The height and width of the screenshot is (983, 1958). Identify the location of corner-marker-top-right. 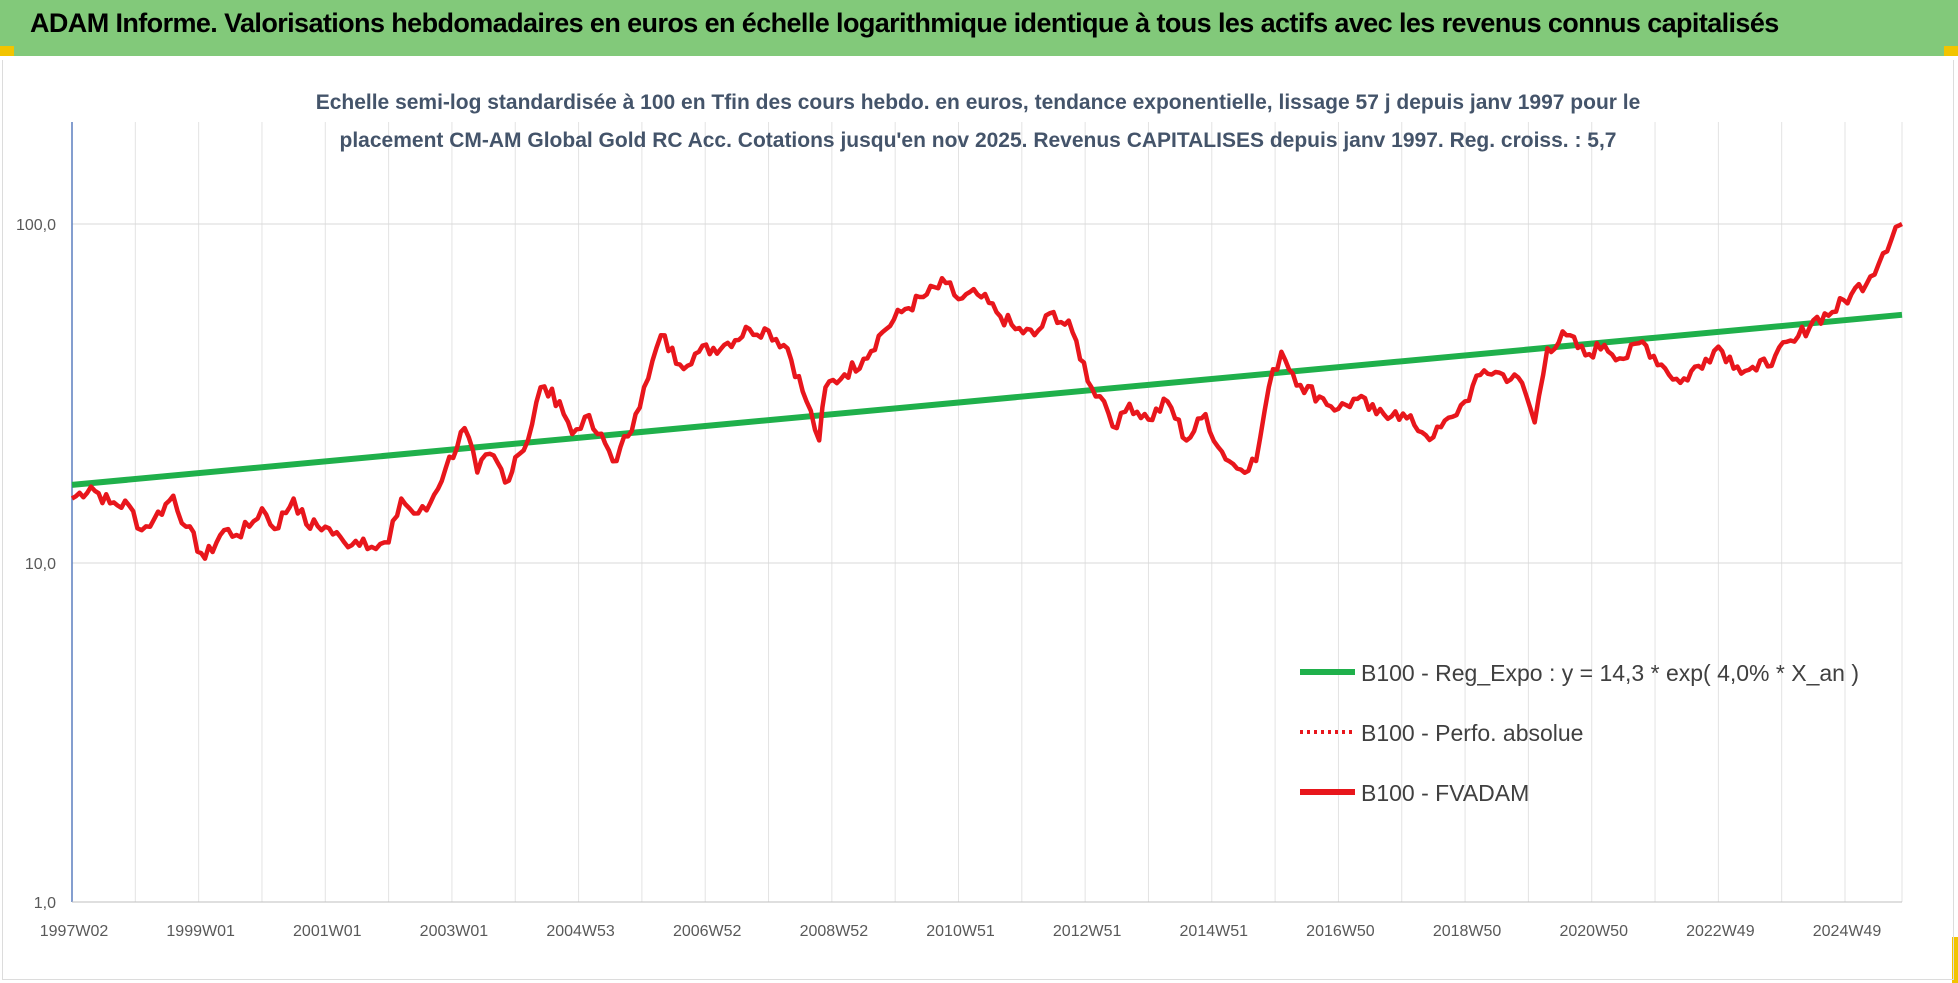
(1951, 51).